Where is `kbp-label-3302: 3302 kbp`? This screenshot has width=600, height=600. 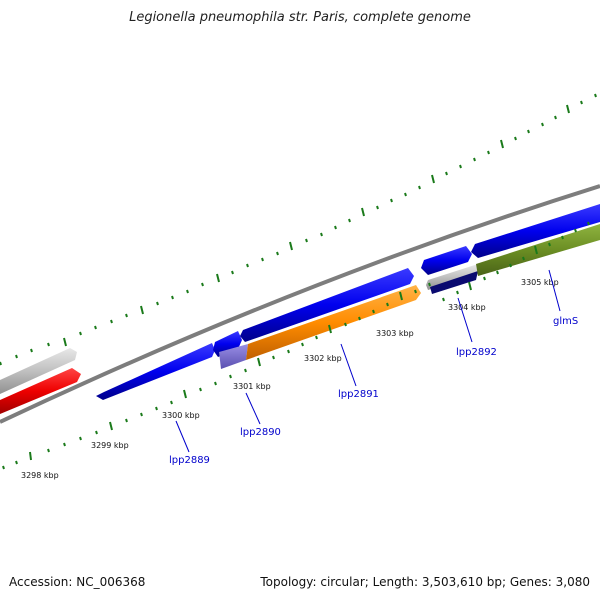
kbp-label-3302: 3302 kbp is located at coordinates (323, 358).